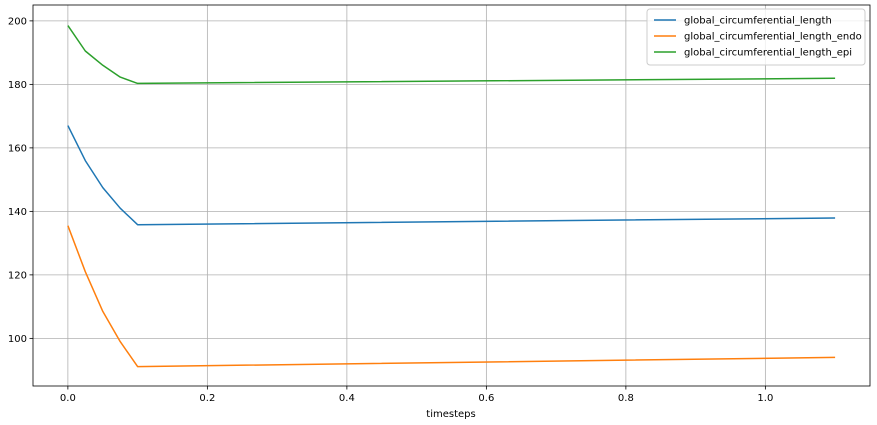 Image resolution: width=877 pixels, height=425 pixels. What do you see at coordinates (17, 21) in the screenshot?
I see `y-tick-label: 200` at bounding box center [17, 21].